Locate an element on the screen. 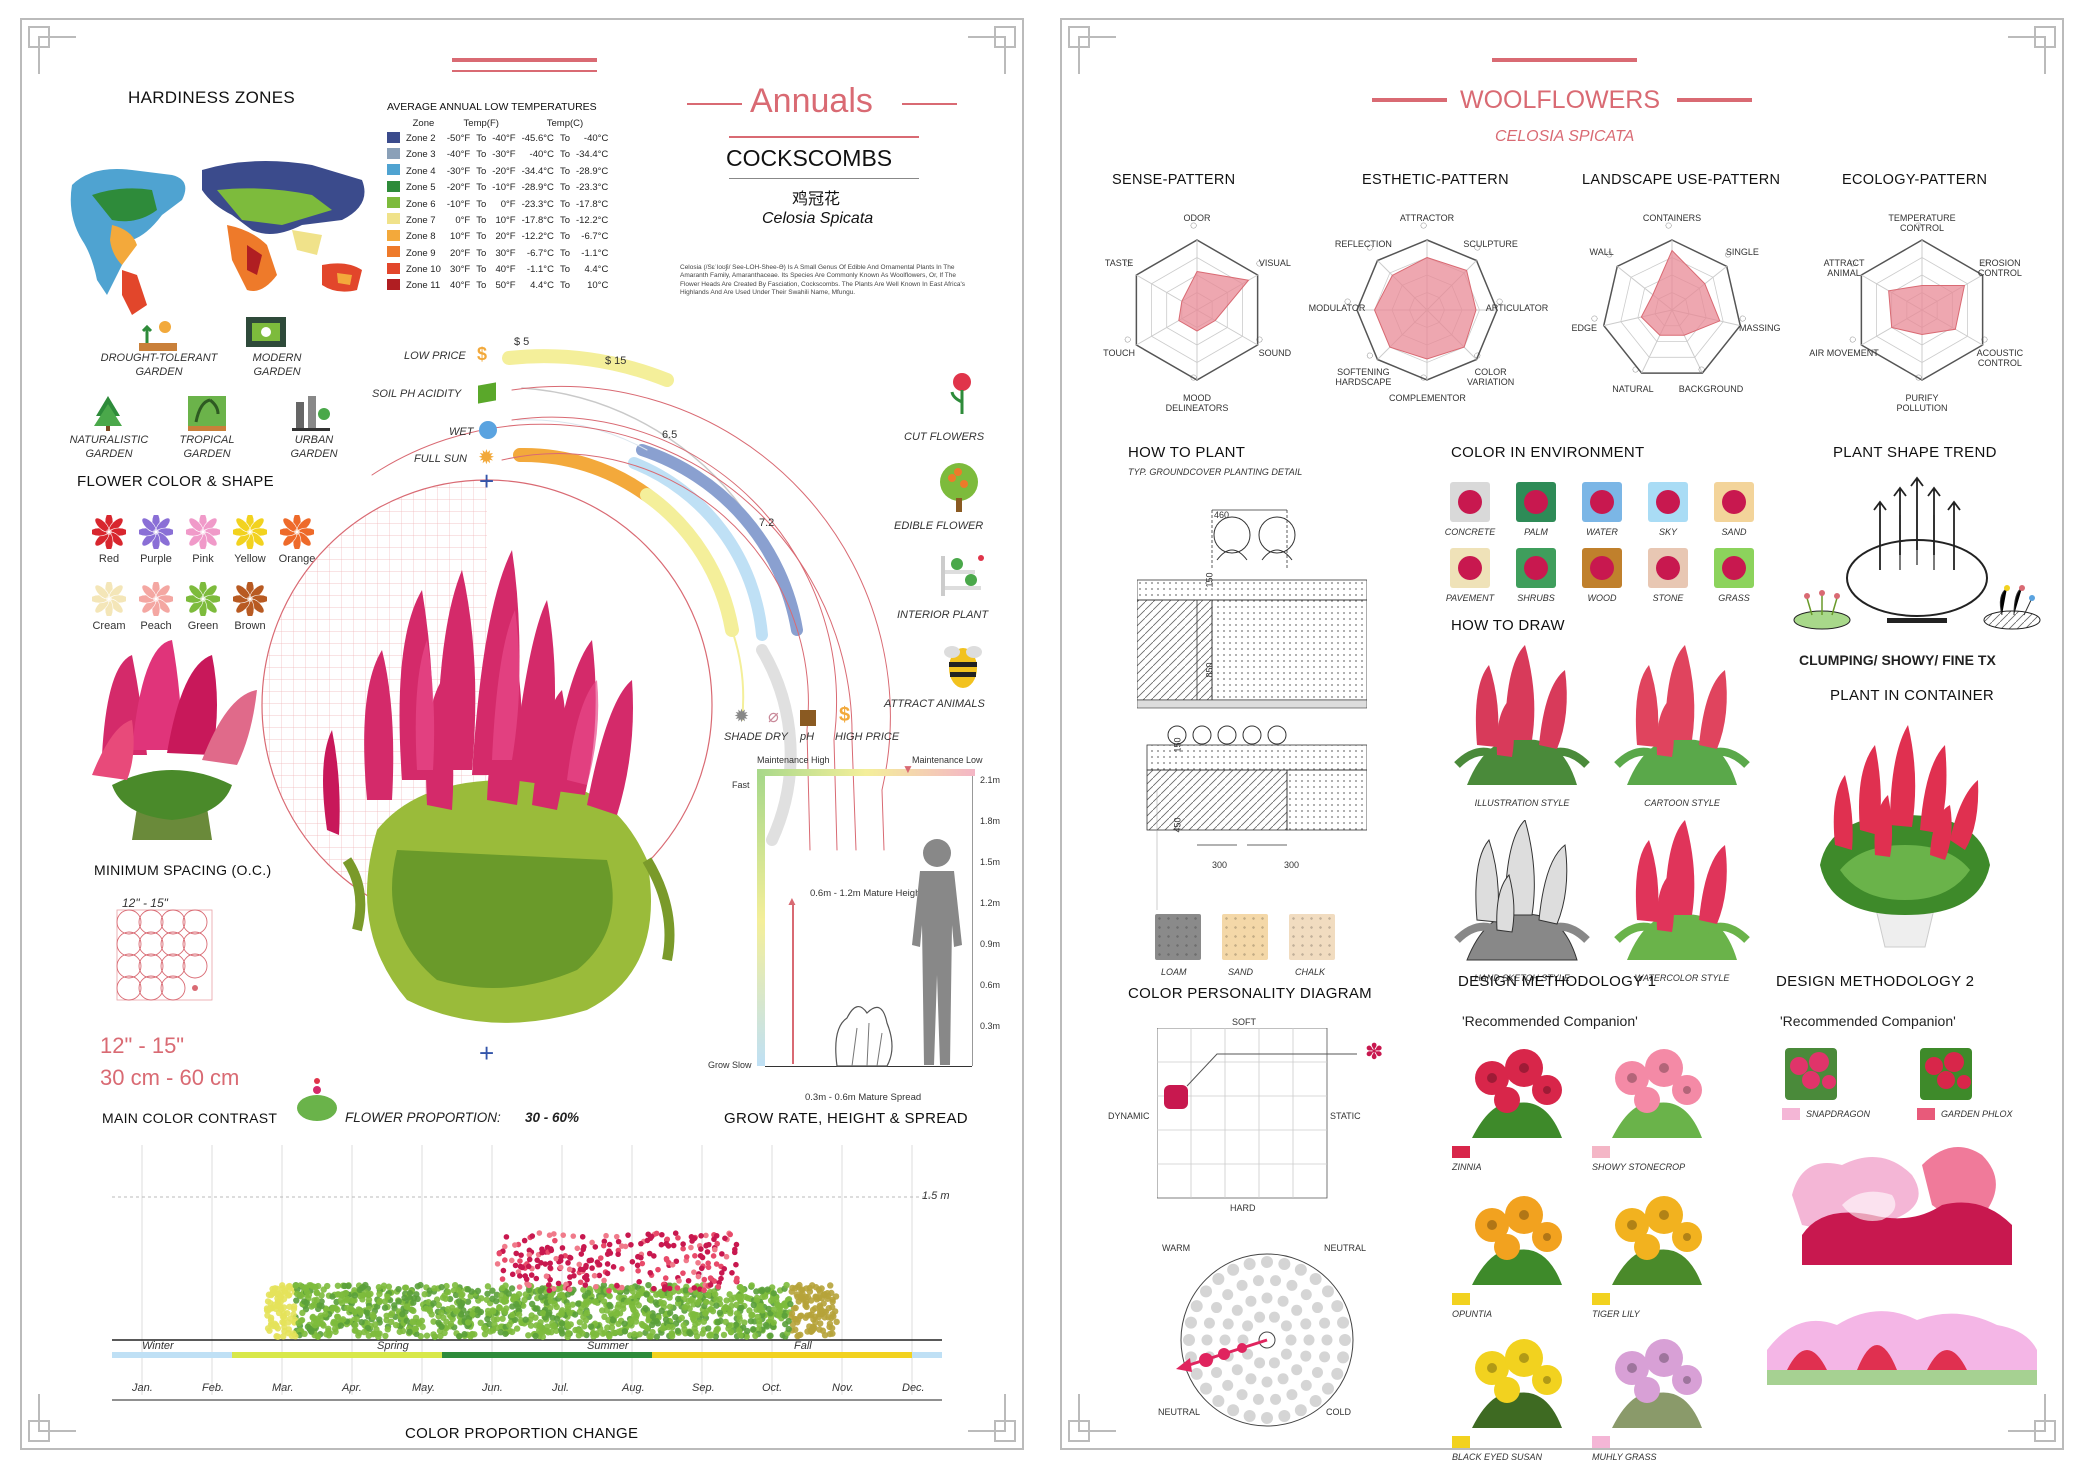 Image resolution: width=2081 pixels, height=1471 pixels. zone-name: Zone 9 is located at coordinates (421, 253).